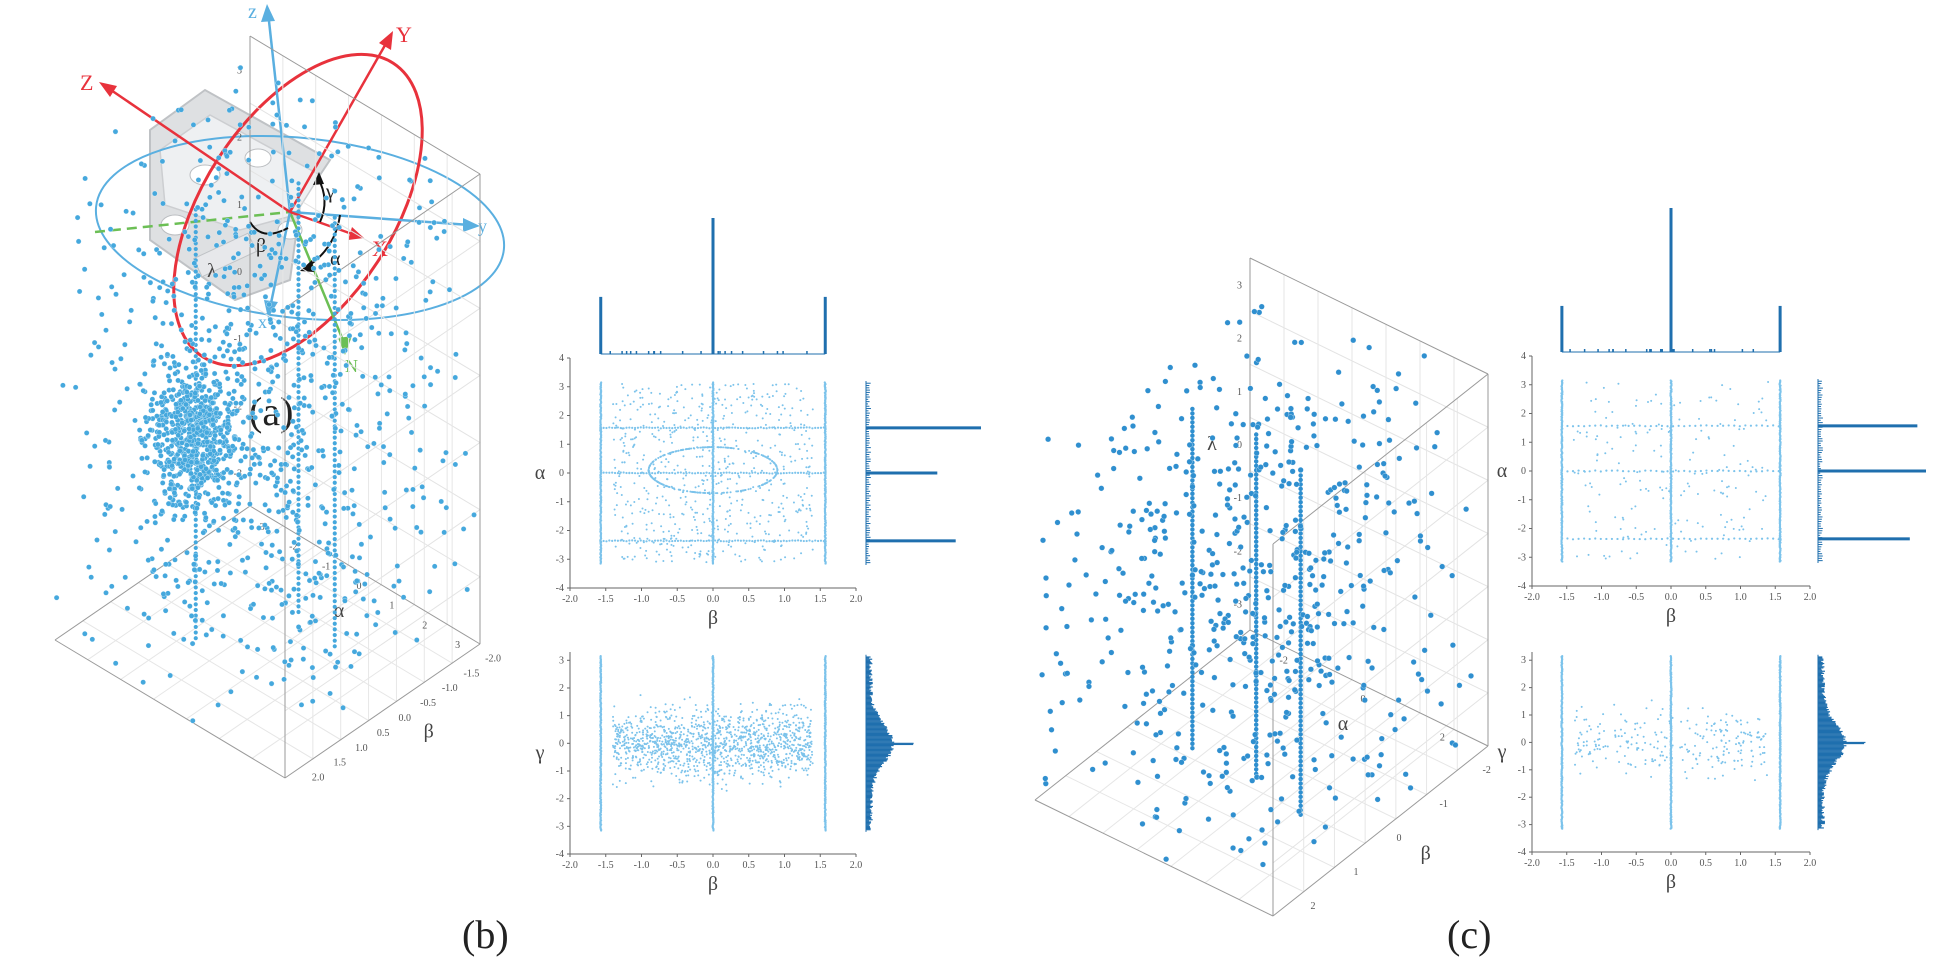  What do you see at coordinates (677, 865) in the screenshot?
I see `x-tick-label: -0.5` at bounding box center [677, 865].